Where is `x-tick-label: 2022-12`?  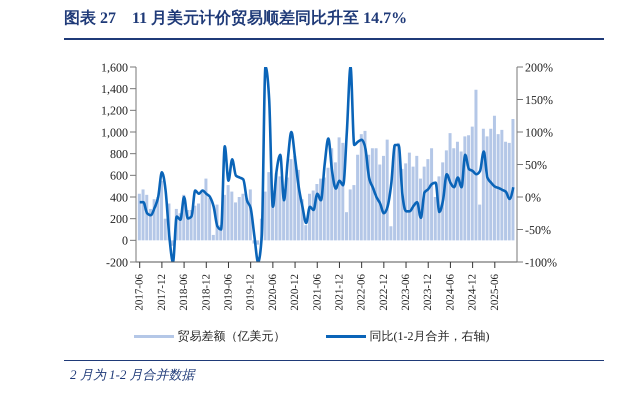 x-tick-label: 2022-12 is located at coordinates (384, 292).